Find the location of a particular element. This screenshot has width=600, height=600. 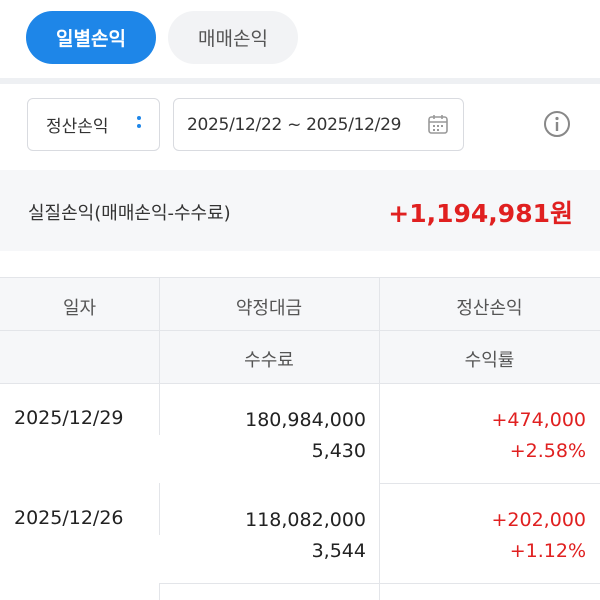

more-options-icon is located at coordinates (139, 125).